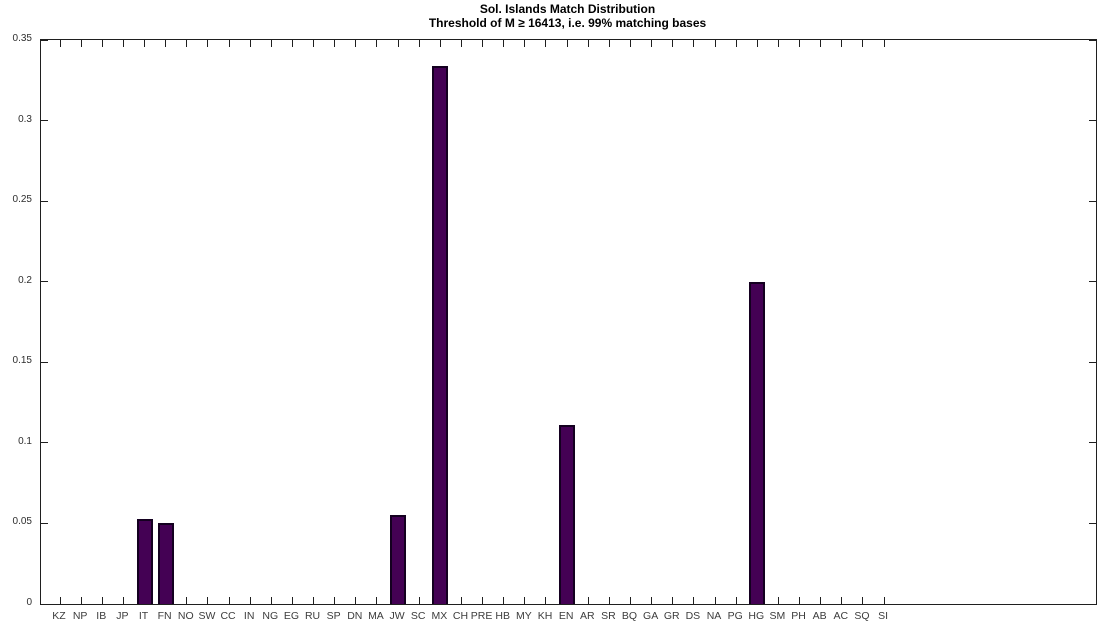 The height and width of the screenshot is (640, 1115). What do you see at coordinates (671, 616) in the screenshot?
I see `x-axis-tick-label: GR` at bounding box center [671, 616].